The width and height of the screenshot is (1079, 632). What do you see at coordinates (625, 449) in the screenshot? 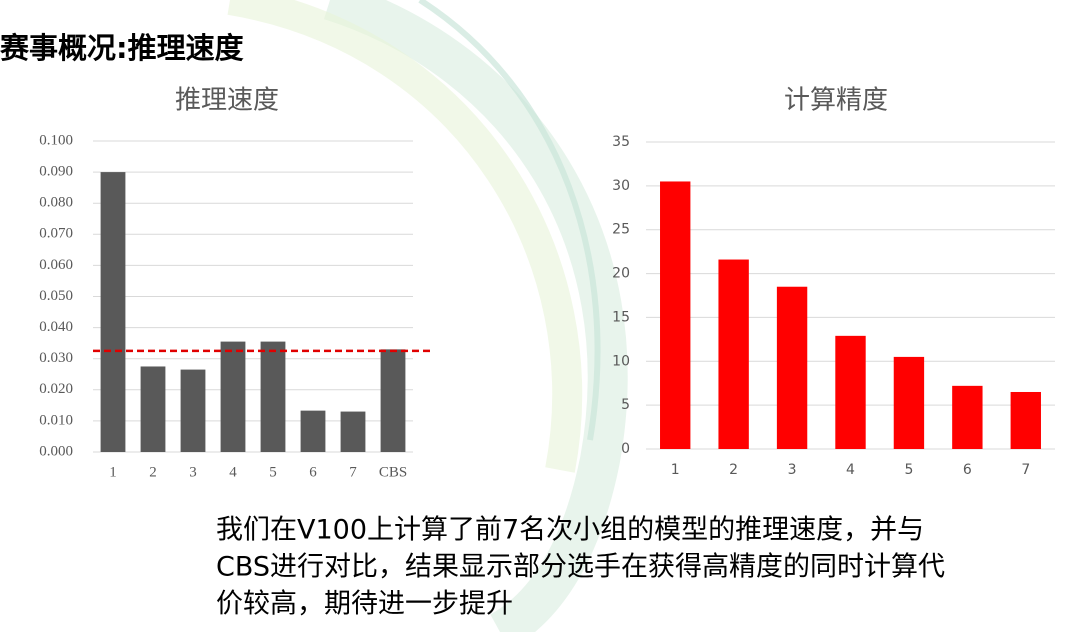
I see `y-tick-label: 0` at bounding box center [625, 449].